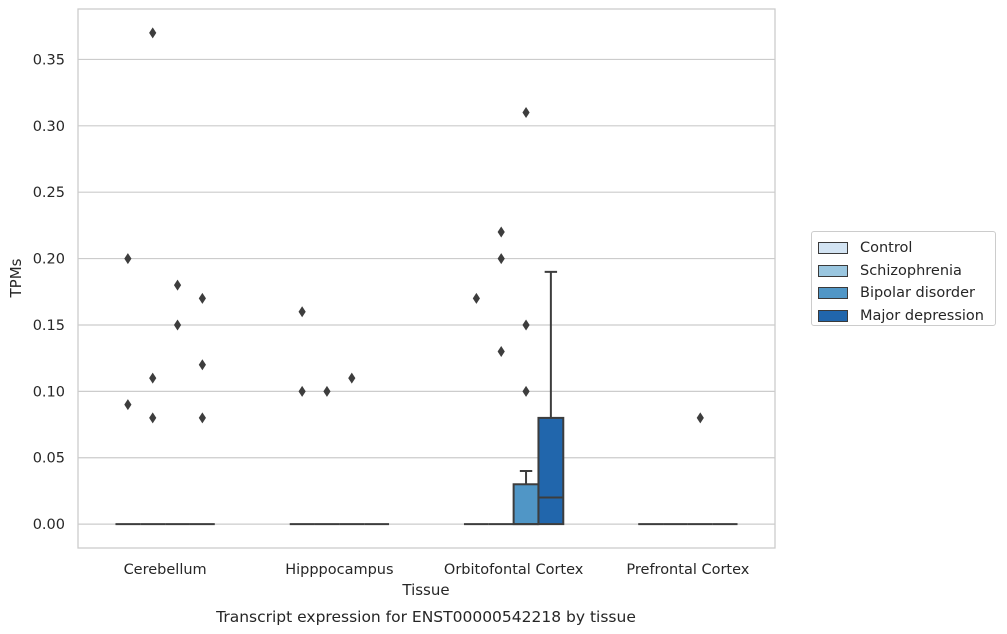 The width and height of the screenshot is (1007, 634). I want to click on x-tick-label: Cerebellum, so click(165, 570).